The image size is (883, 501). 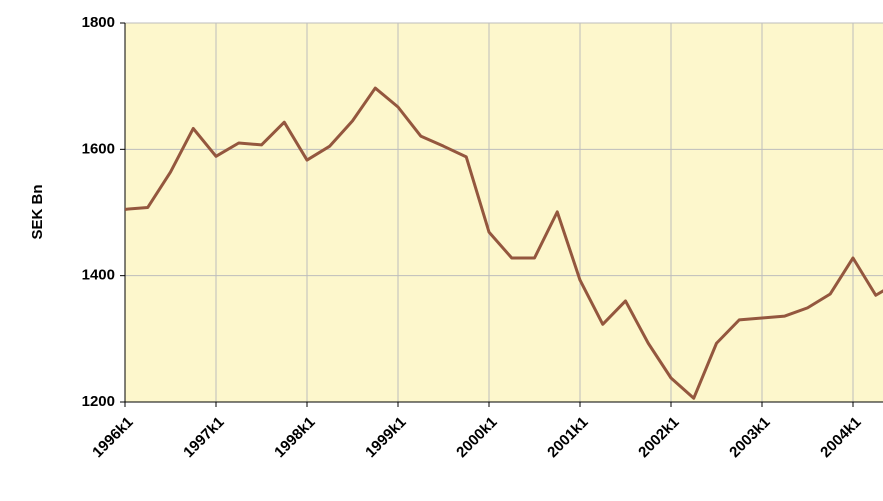 I want to click on y-tick-label: 1200, so click(x=98, y=401).